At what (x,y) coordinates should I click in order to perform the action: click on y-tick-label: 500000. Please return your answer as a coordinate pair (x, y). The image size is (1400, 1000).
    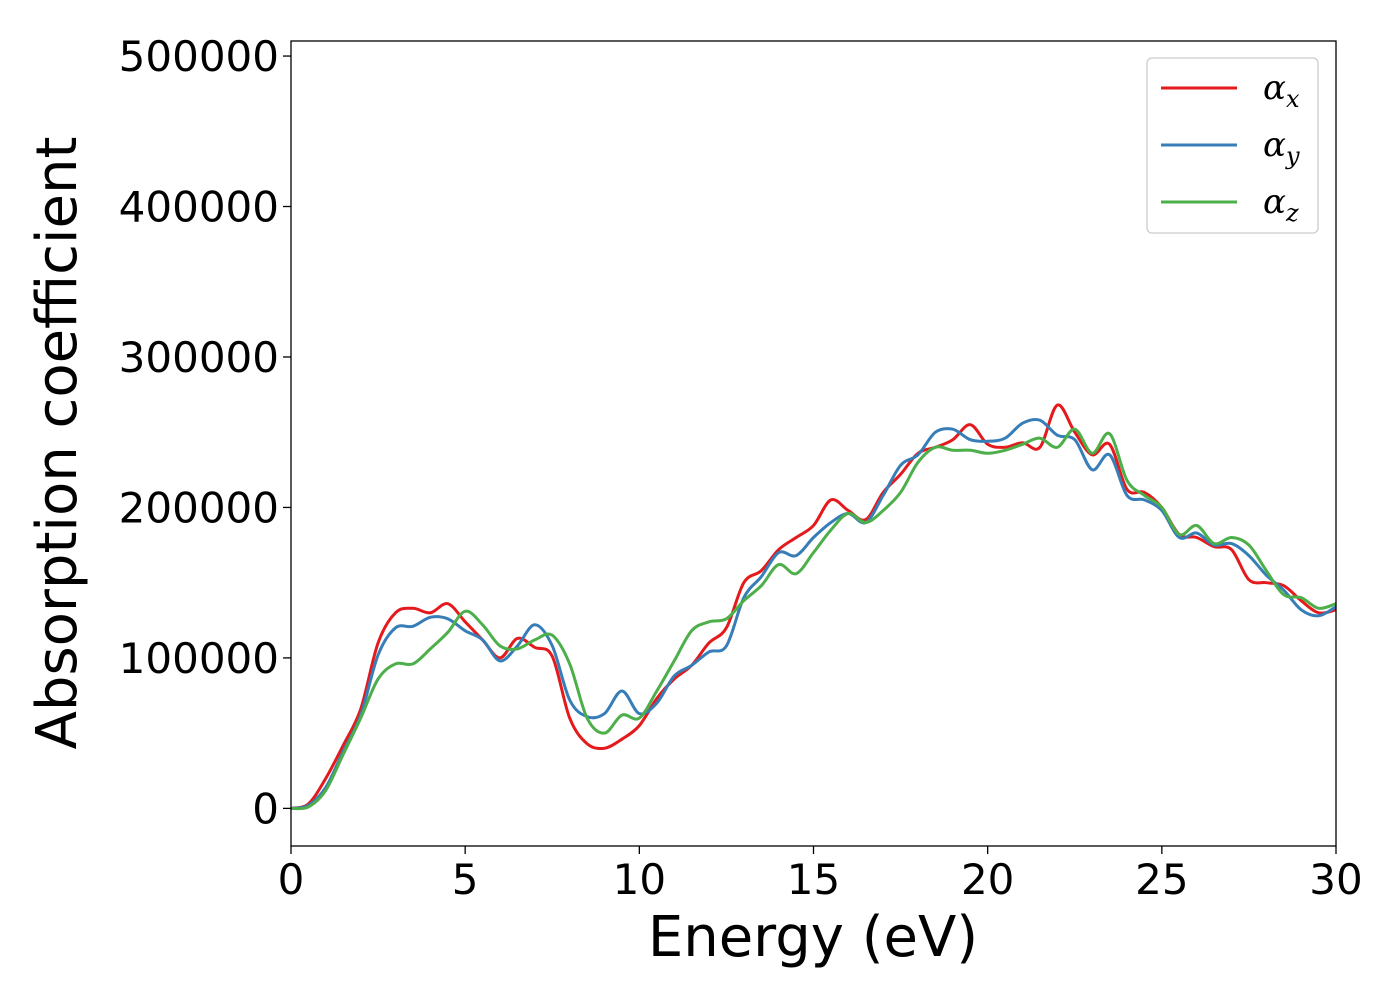
    Looking at the image, I should click on (199, 56).